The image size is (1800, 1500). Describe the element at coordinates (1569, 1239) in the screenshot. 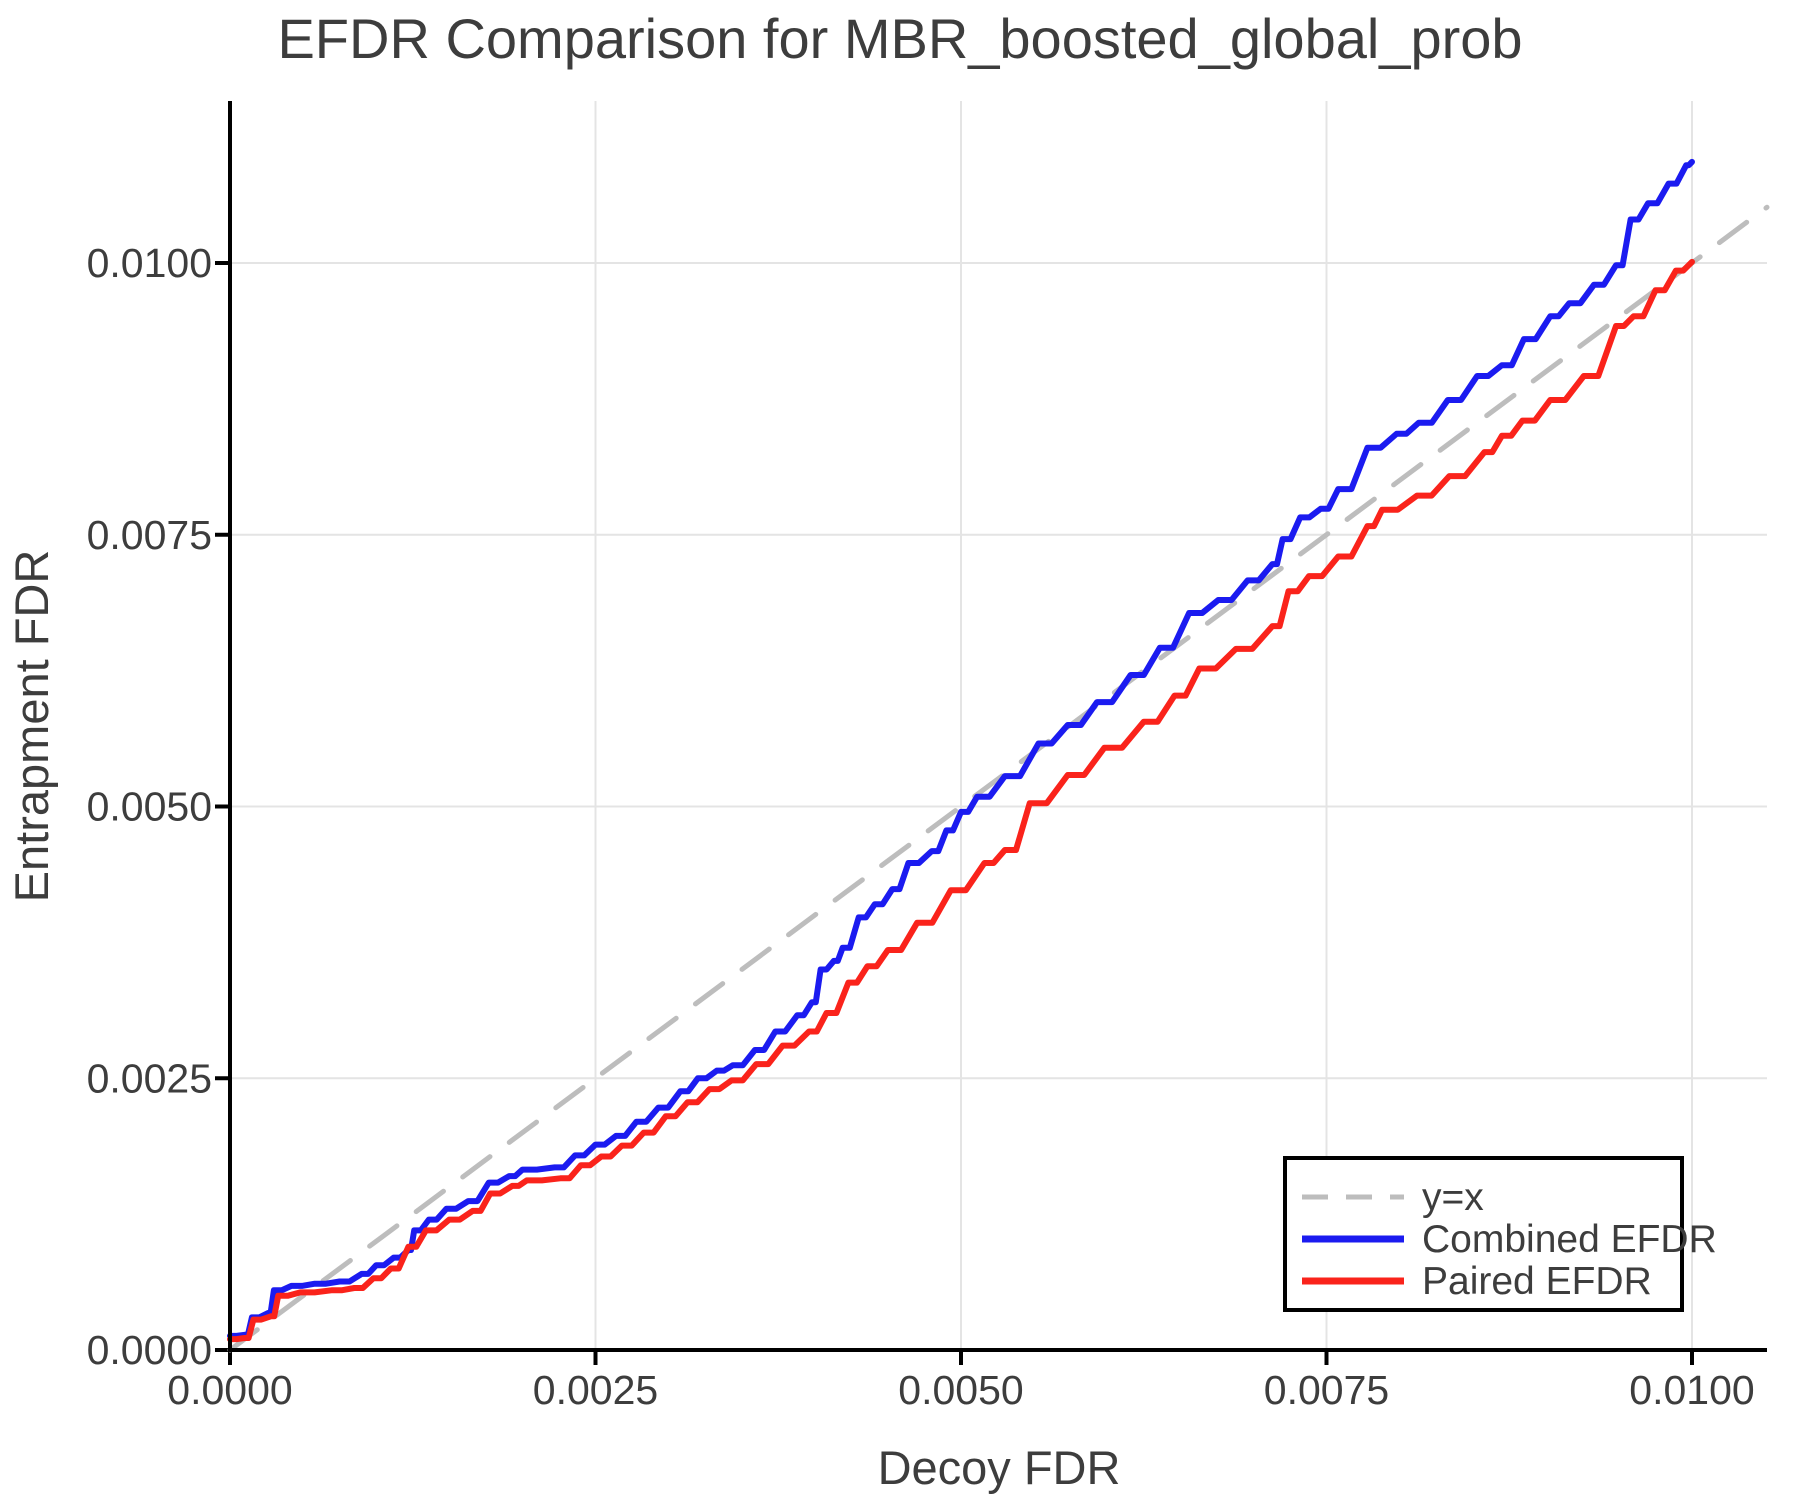

I see `legend-combined-label: Combined EFDR` at that location.